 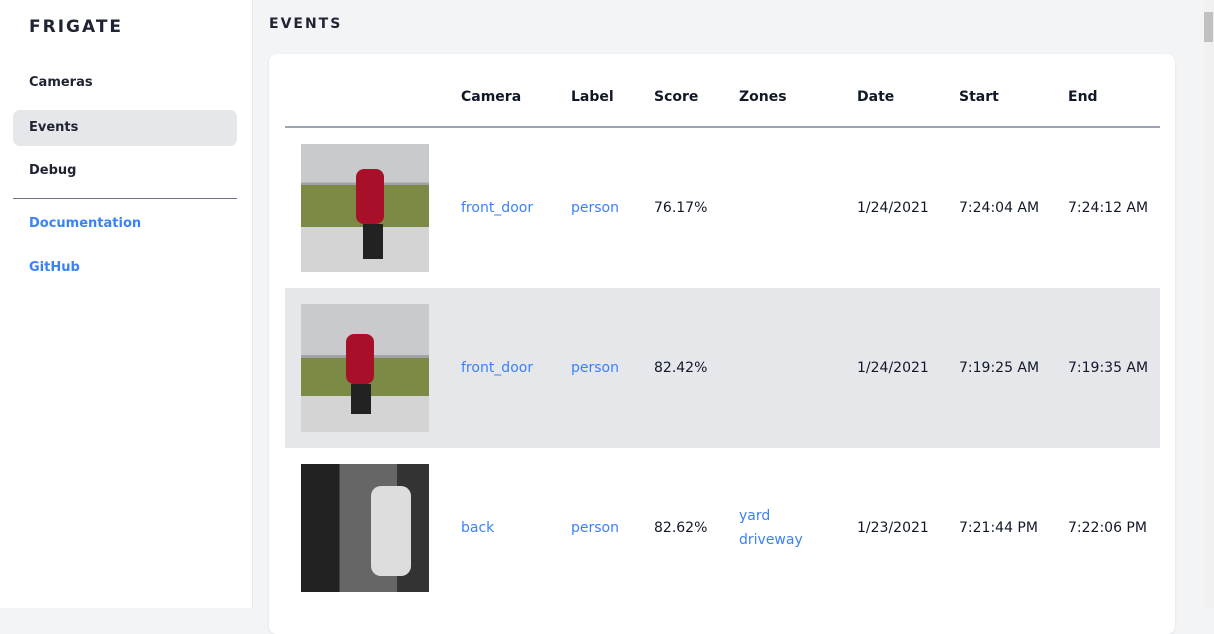 What do you see at coordinates (306, 24) in the screenshot?
I see `page-title: EVENTS` at bounding box center [306, 24].